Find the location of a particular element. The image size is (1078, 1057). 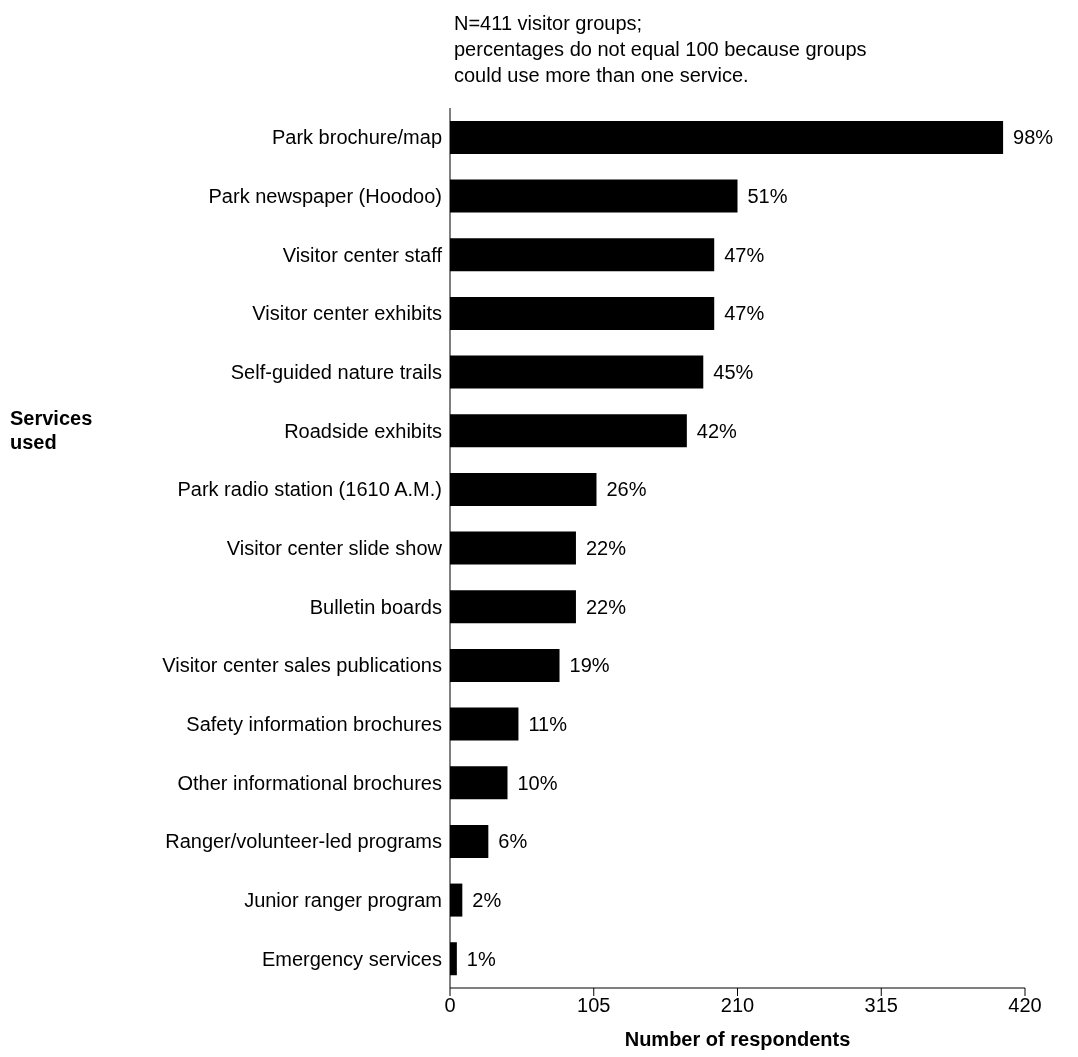

y-tick-label: Bulletin boards is located at coordinates (375, 606).